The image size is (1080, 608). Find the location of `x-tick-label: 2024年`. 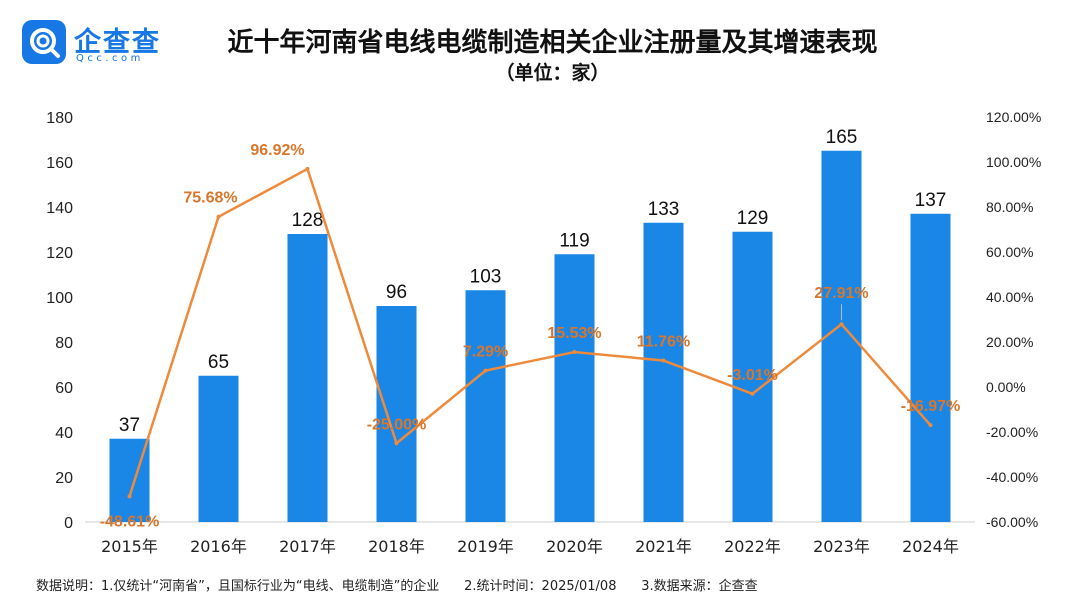

x-tick-label: 2024年 is located at coordinates (930, 546).